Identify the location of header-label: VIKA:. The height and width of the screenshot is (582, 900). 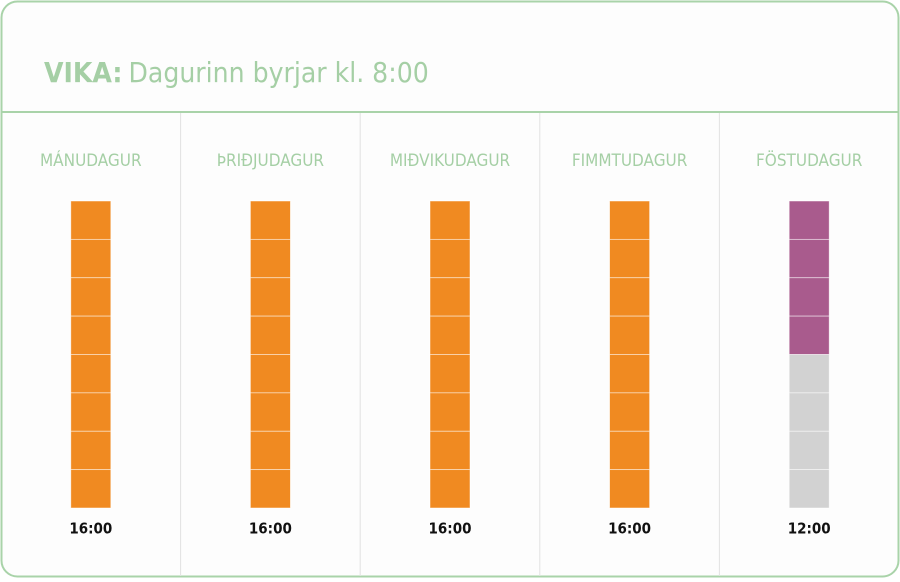
(83, 72).